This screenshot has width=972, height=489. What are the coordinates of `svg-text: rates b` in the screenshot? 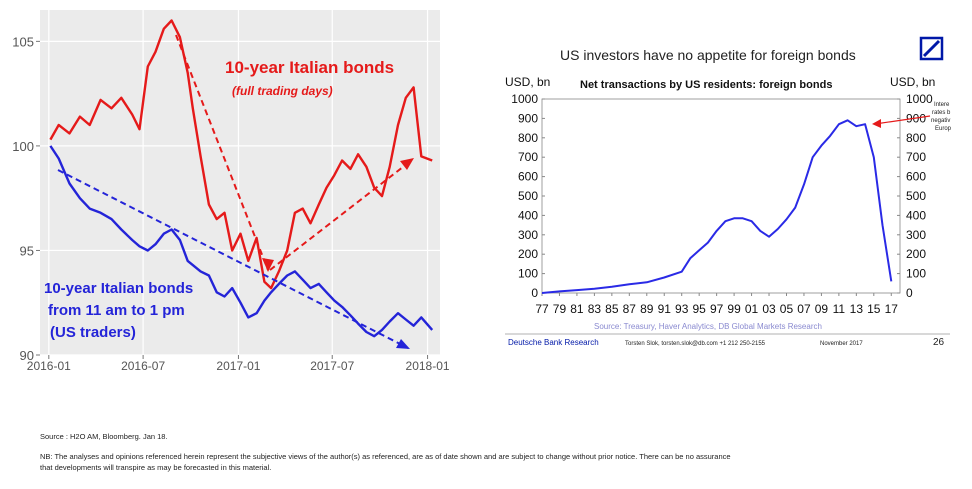 It's located at (941, 113).